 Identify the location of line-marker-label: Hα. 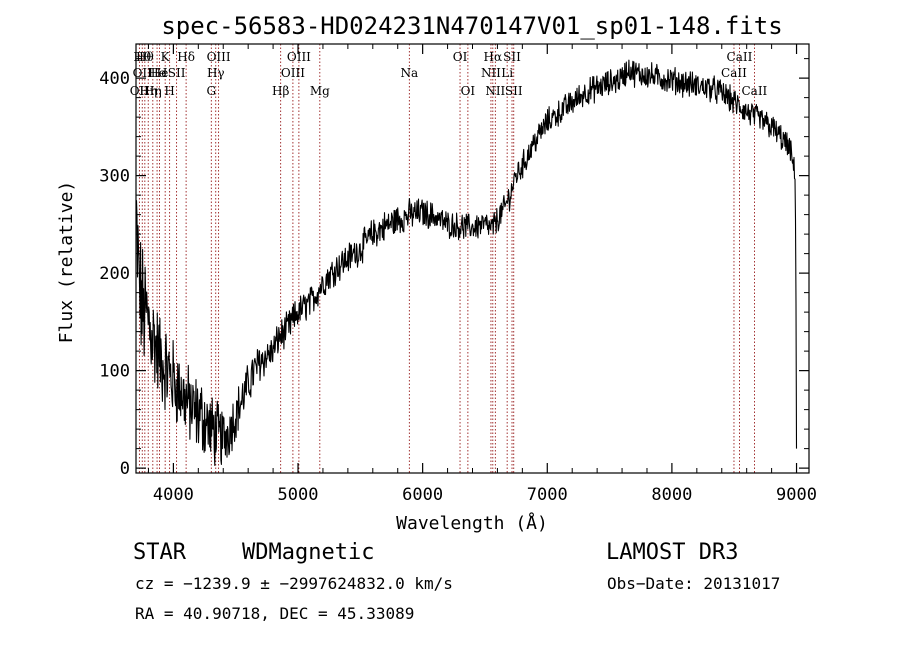
(493, 57).